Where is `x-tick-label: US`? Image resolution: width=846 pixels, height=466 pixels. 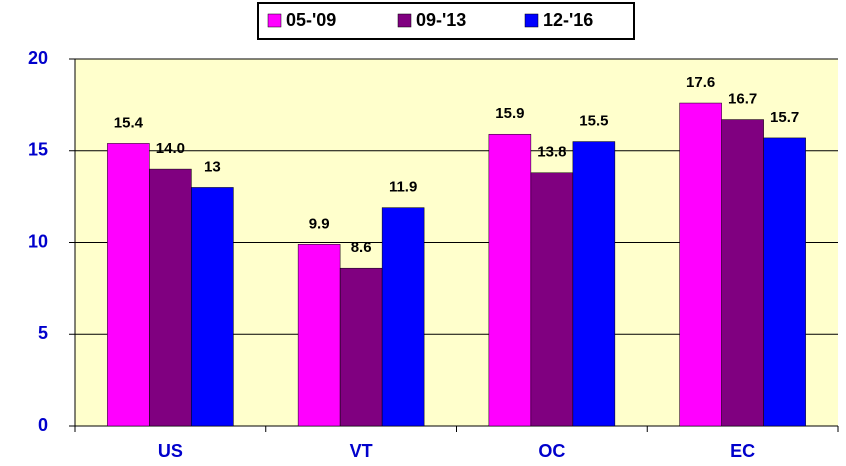
x-tick-label: US is located at coordinates (170, 451).